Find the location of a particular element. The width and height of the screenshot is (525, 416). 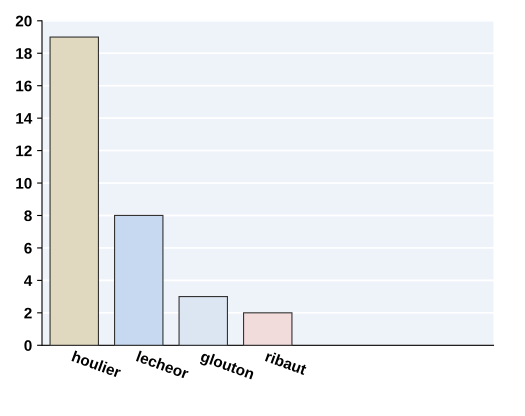

x-tick-label: ribaut is located at coordinates (286, 363).